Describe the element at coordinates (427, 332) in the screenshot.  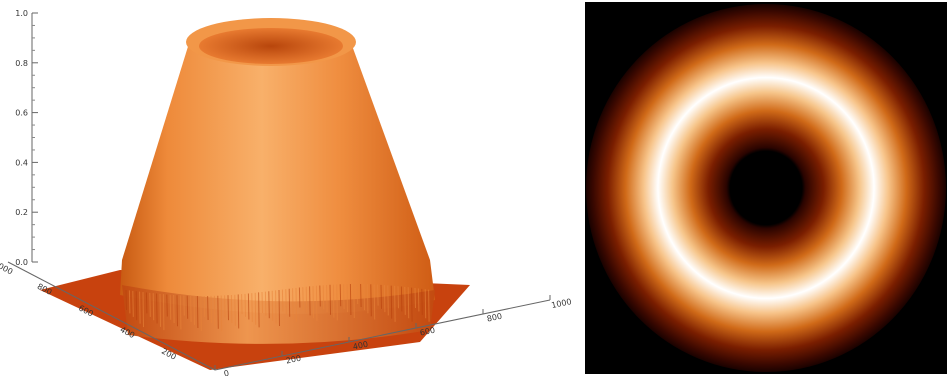
I see `x-tick-label: 600` at that location.